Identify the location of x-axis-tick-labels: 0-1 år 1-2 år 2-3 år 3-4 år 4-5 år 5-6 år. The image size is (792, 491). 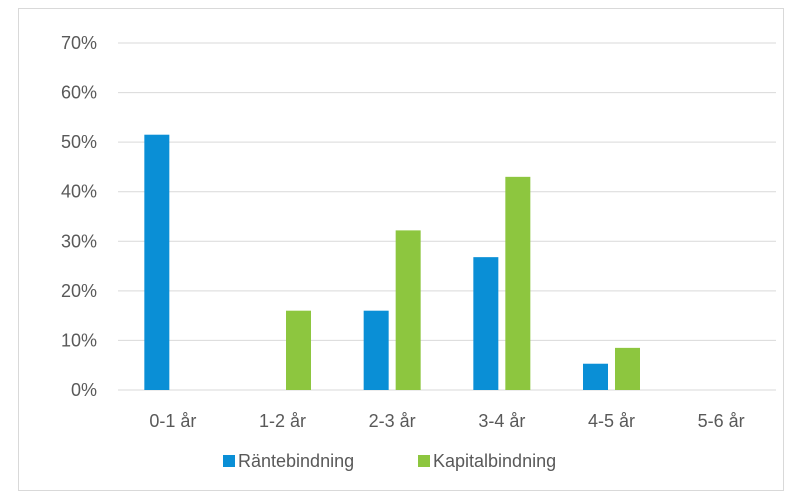
(446, 421).